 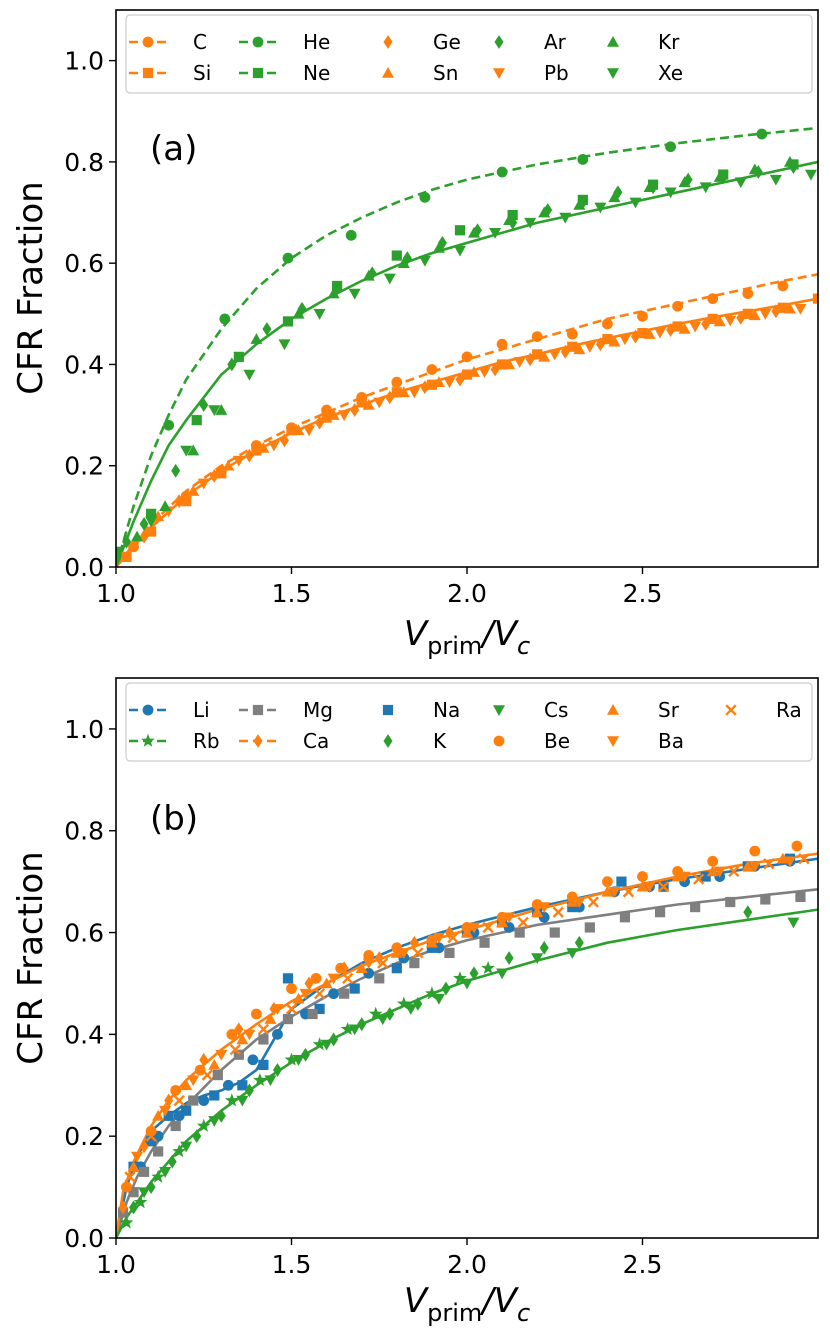 I want to click on legend-marker-Mg, so click(x=258, y=710).